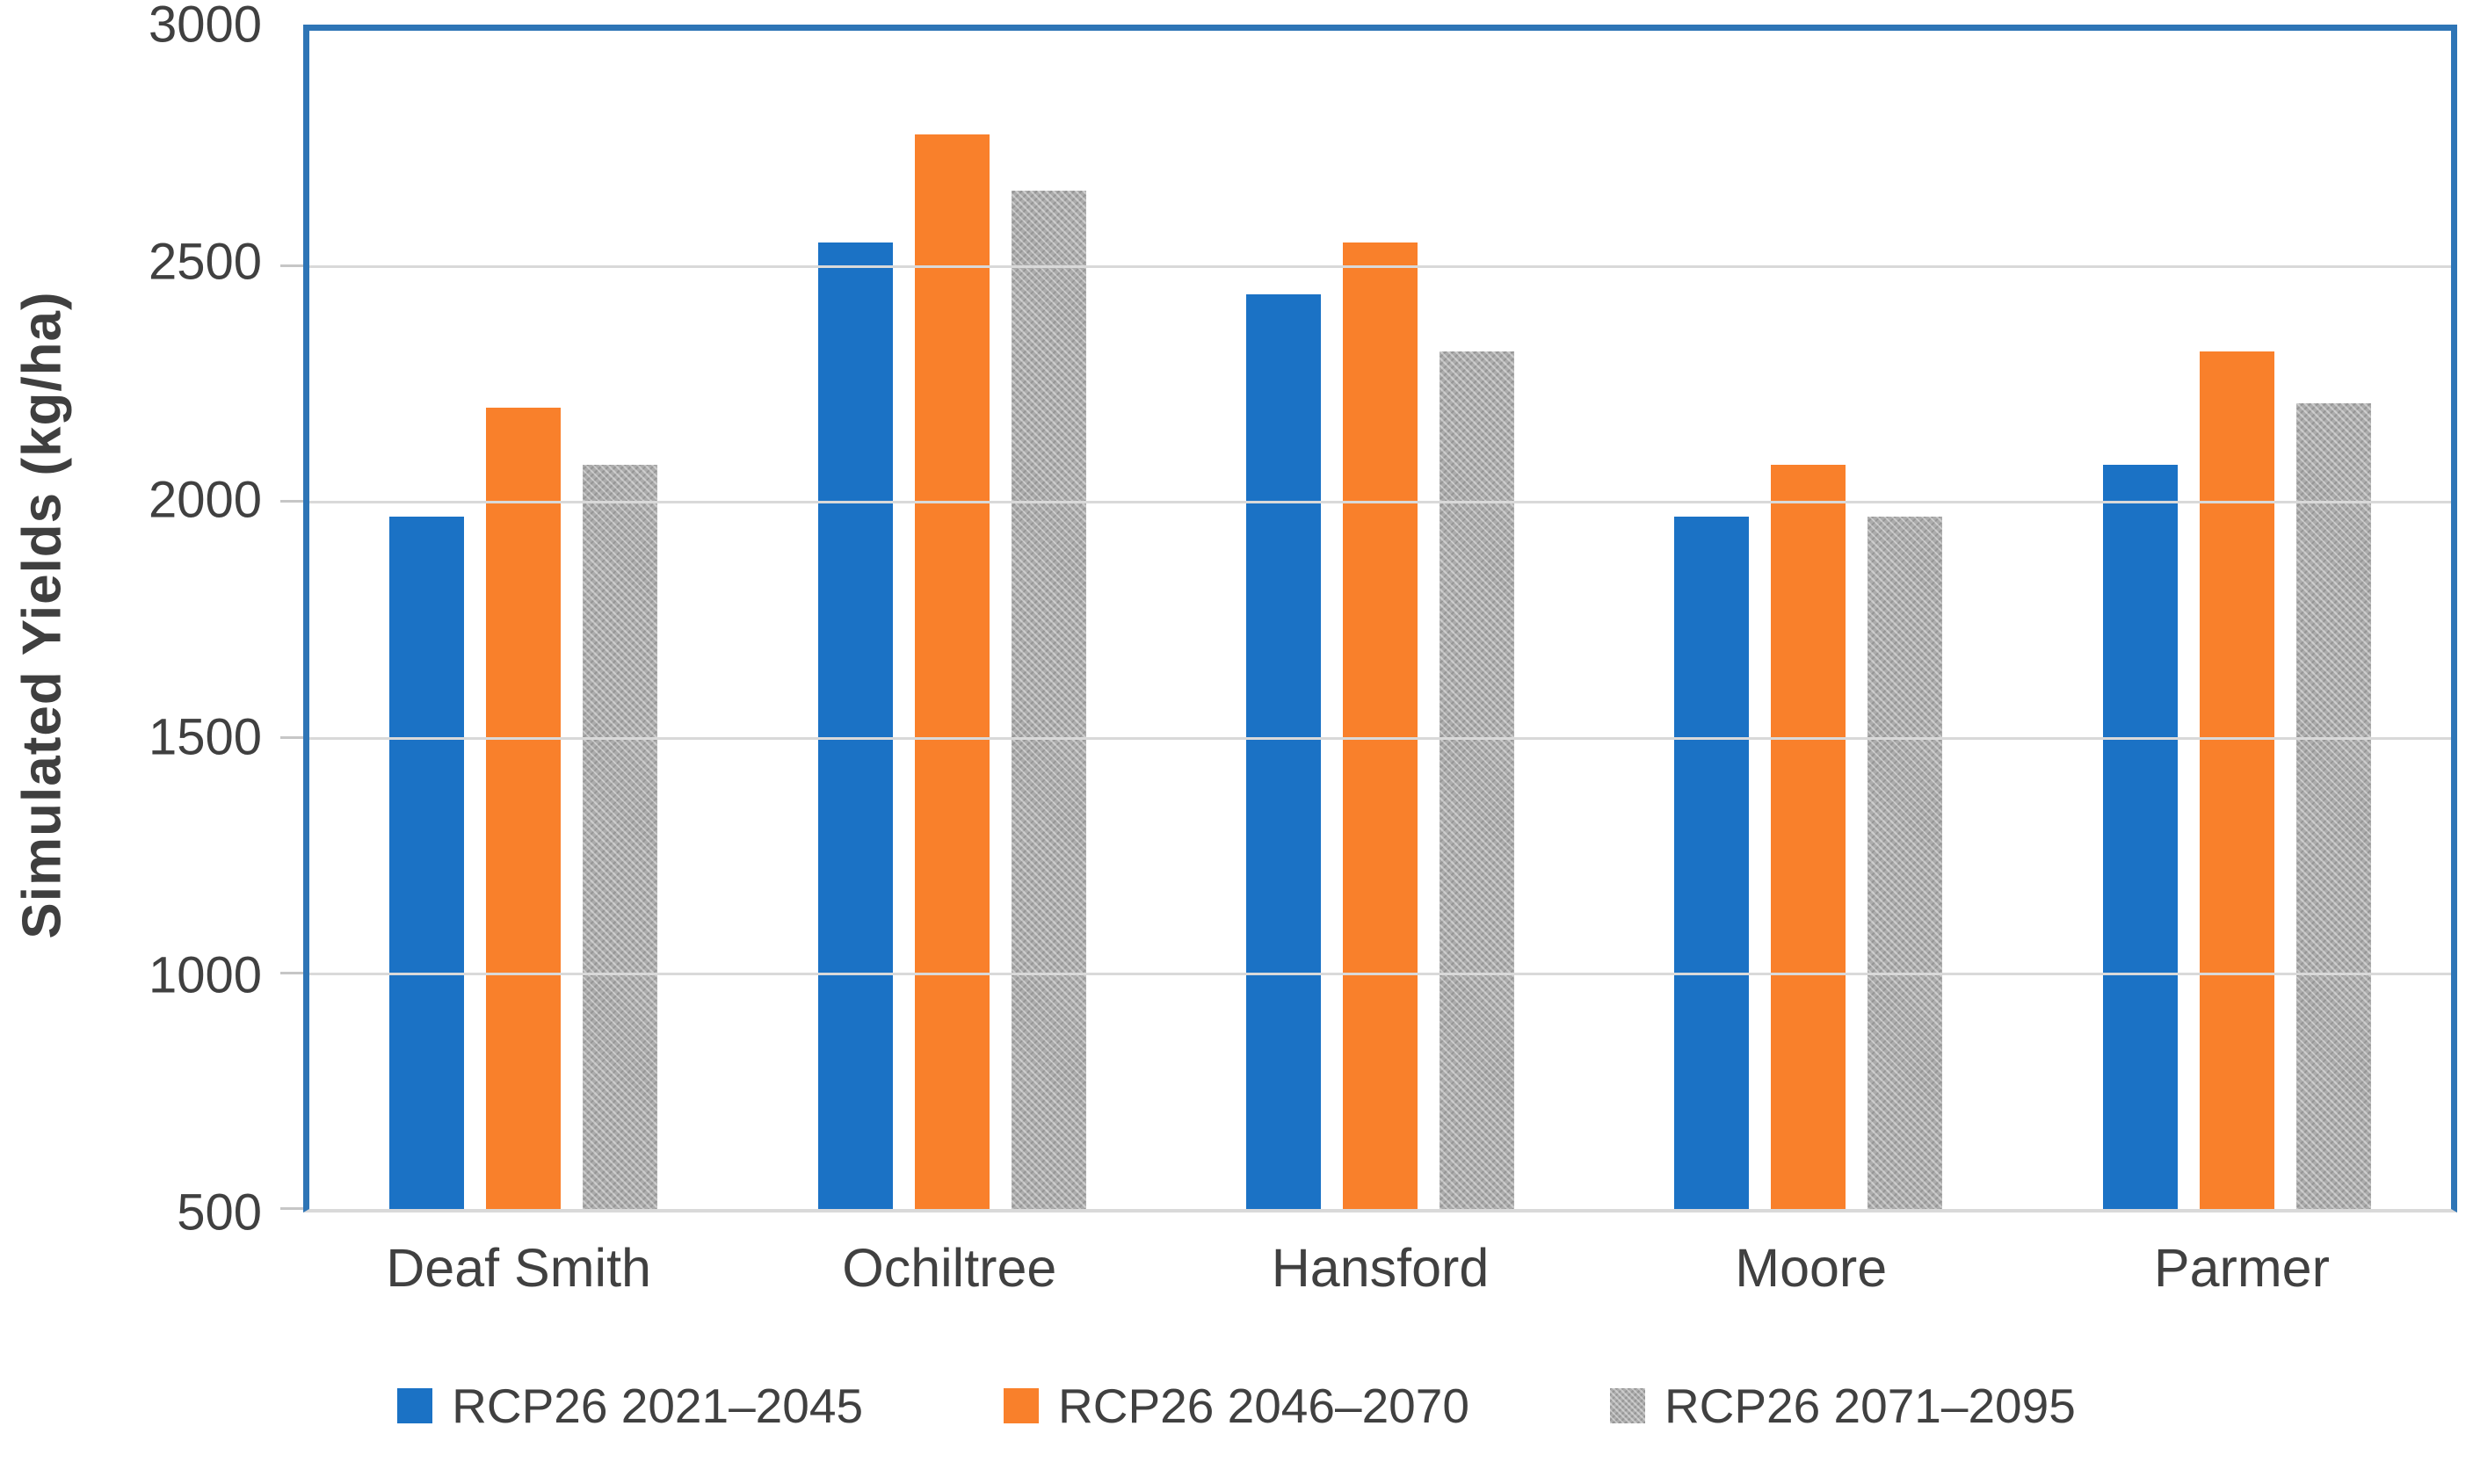 This screenshot has height=1484, width=2473. I want to click on legend-item: RCP26 2046–2070, so click(1236, 1406).